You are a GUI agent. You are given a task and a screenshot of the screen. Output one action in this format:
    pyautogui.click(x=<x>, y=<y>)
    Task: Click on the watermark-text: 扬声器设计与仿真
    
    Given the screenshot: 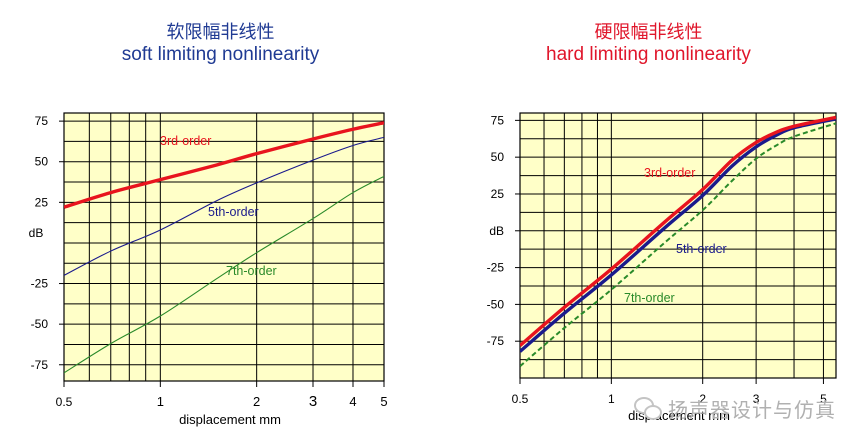 What is the action you would take?
    pyautogui.click(x=752, y=409)
    